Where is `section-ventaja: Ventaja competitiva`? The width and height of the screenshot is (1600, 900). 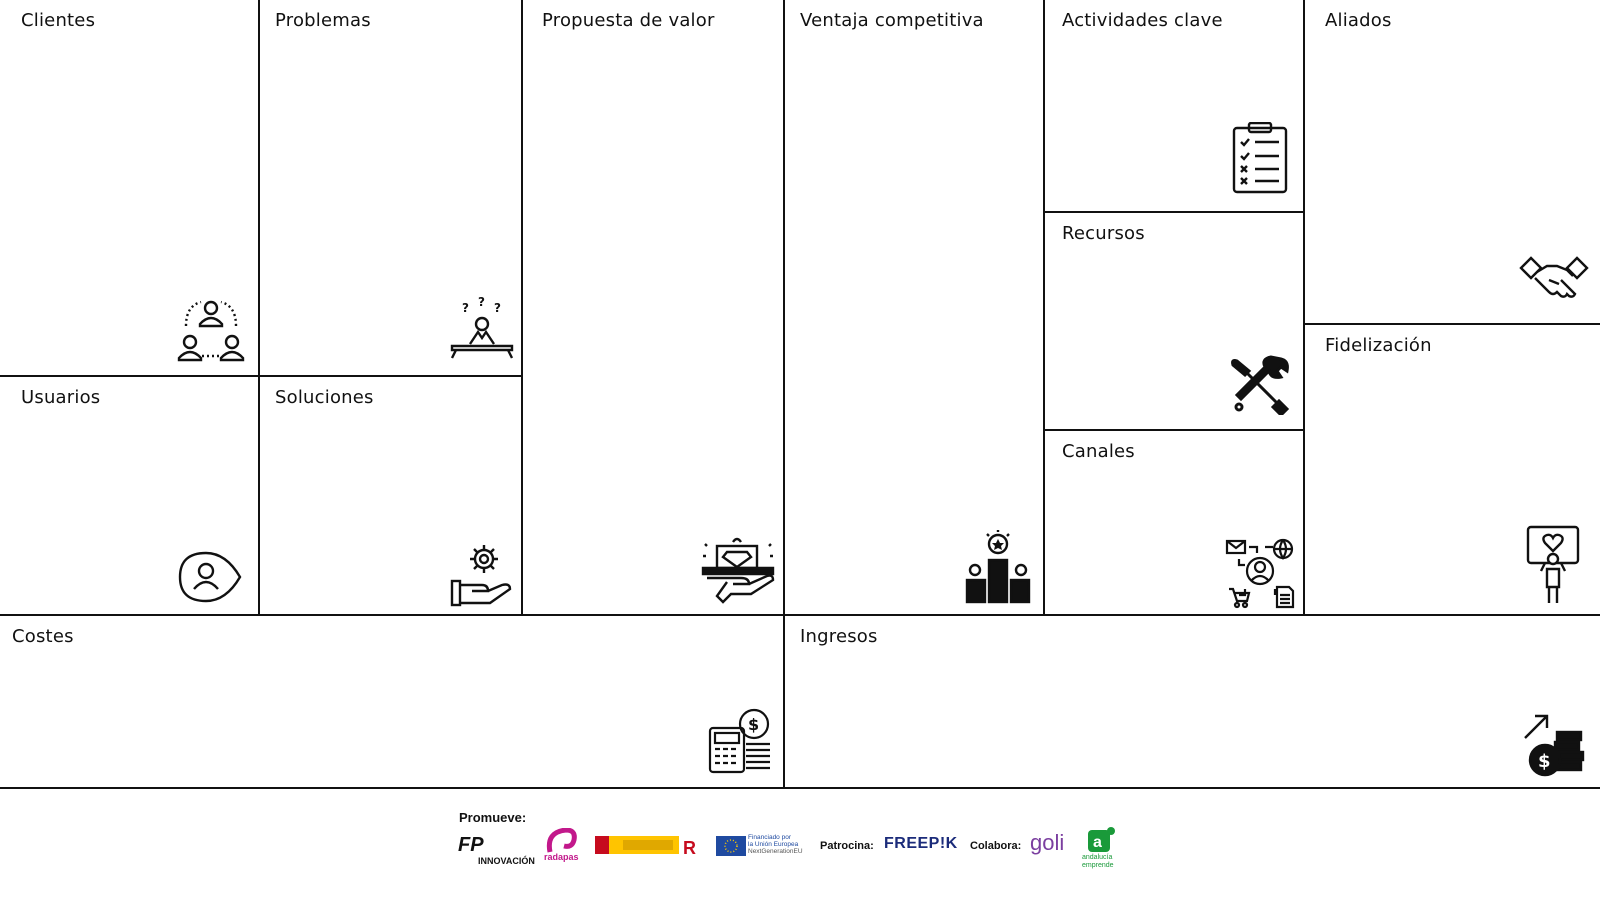 section-ventaja: Ventaja competitiva is located at coordinates (914, 307).